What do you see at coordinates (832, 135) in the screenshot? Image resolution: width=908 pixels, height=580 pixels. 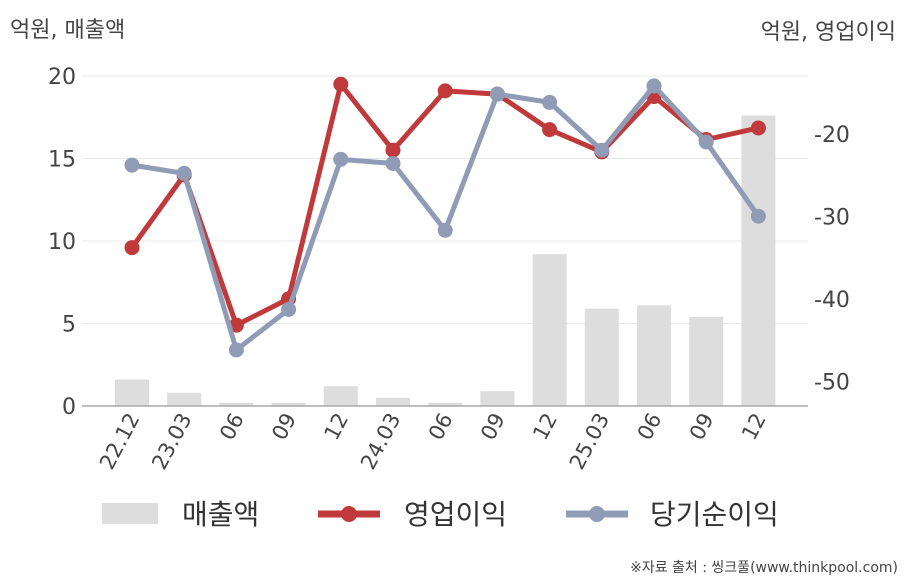 I see `right-tick-label: -20` at bounding box center [832, 135].